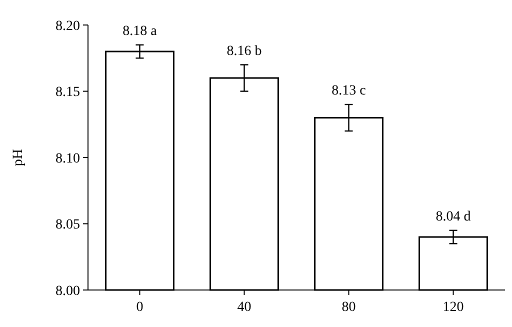 This screenshot has width=512, height=327. Describe the element at coordinates (349, 91) in the screenshot. I see `data-label: 8.13 c` at that location.